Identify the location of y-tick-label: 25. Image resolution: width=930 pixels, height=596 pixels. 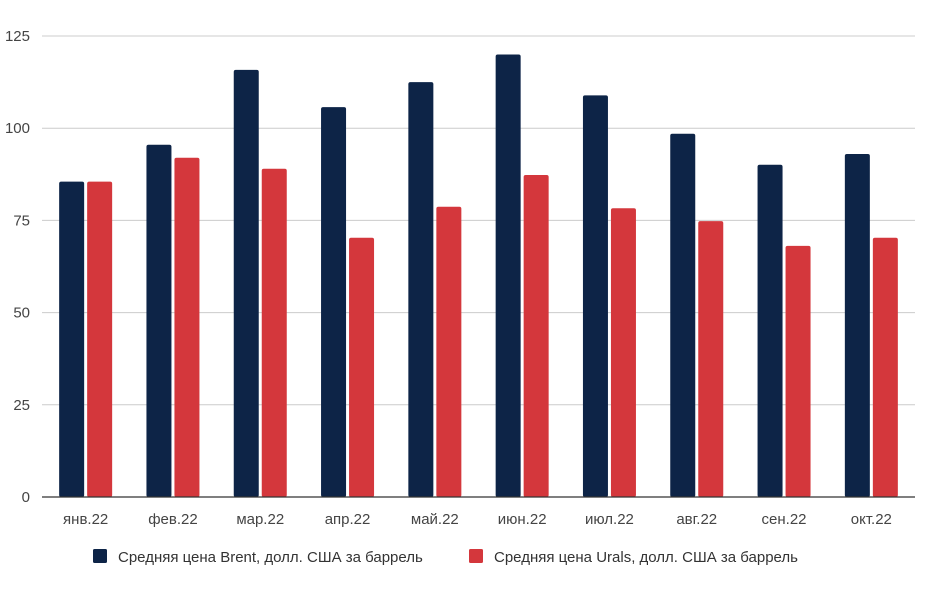
(21, 405).